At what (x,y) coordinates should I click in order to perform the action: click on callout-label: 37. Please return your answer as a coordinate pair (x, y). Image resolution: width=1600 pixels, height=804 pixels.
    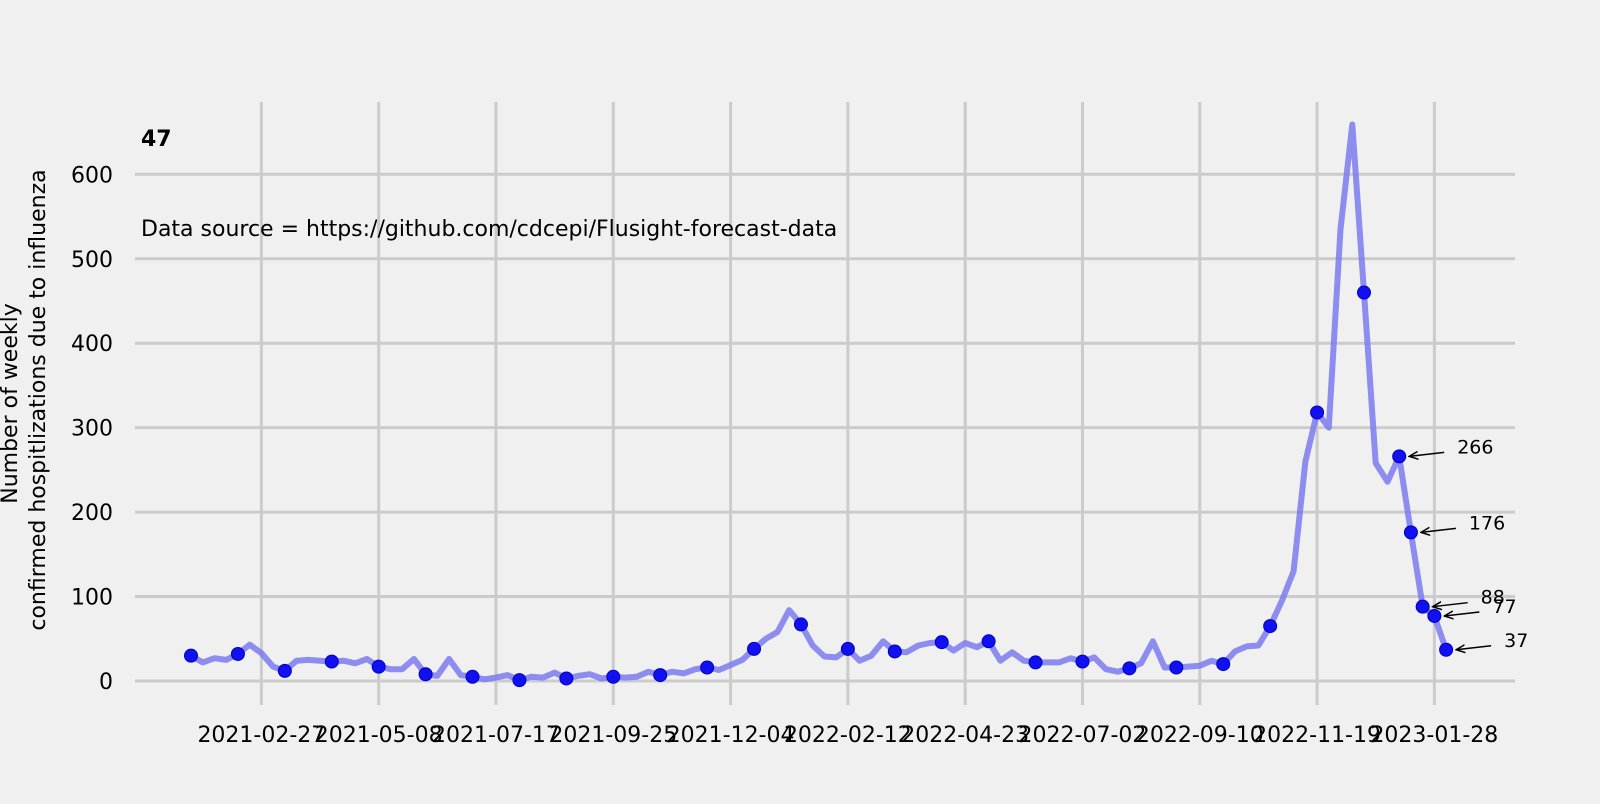
    Looking at the image, I should click on (1516, 641).